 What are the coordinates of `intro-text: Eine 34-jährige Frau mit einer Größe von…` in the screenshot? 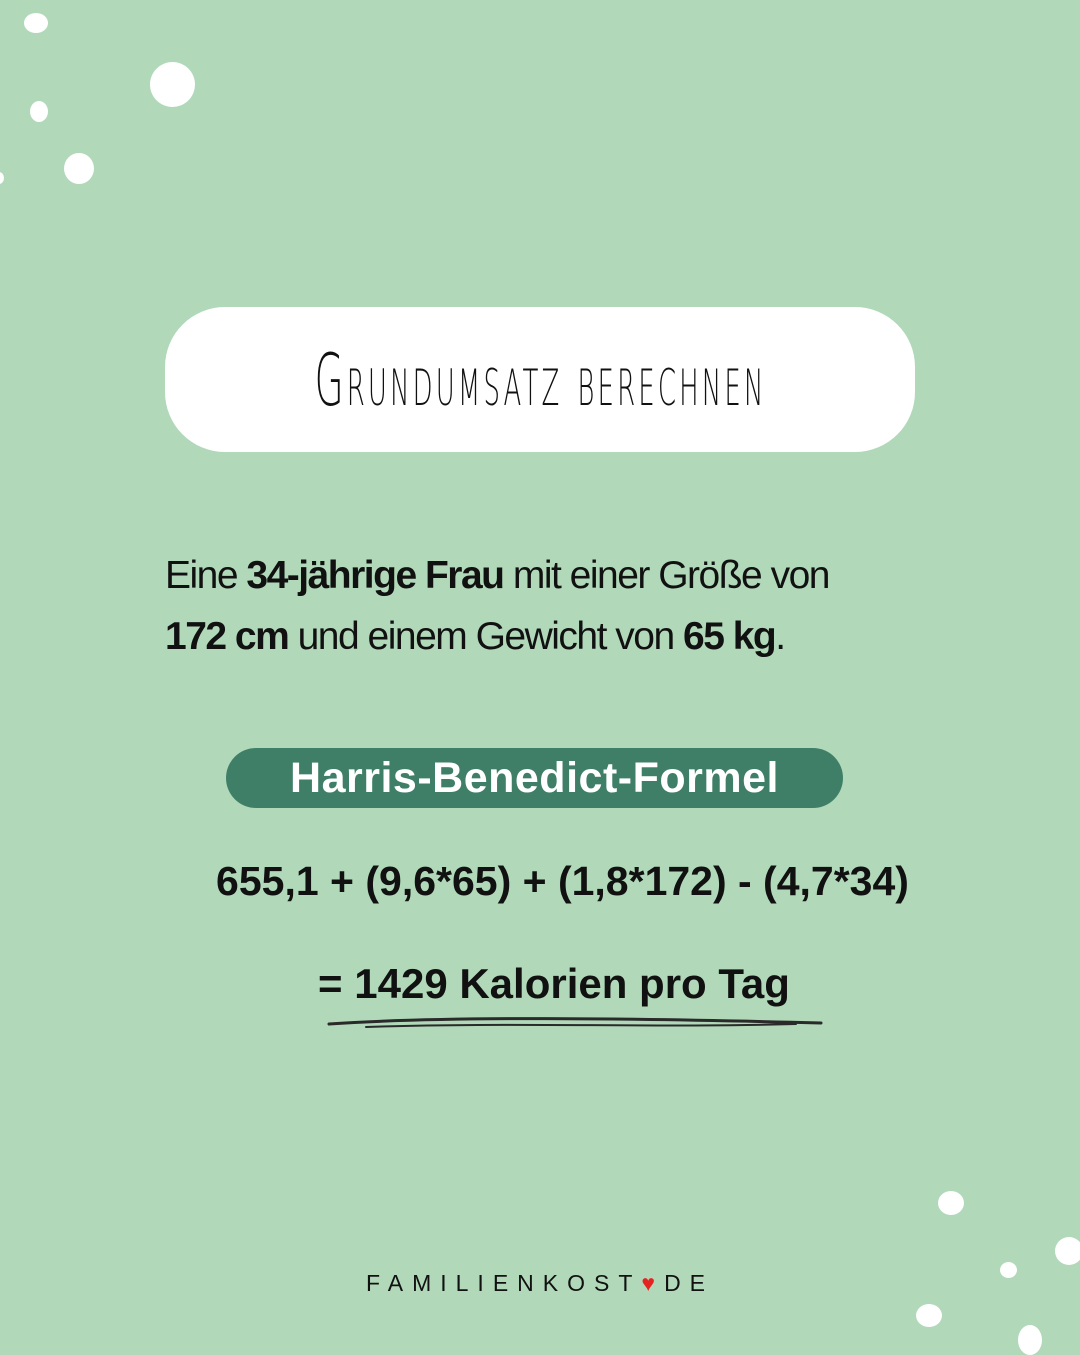 It's located at (565, 606).